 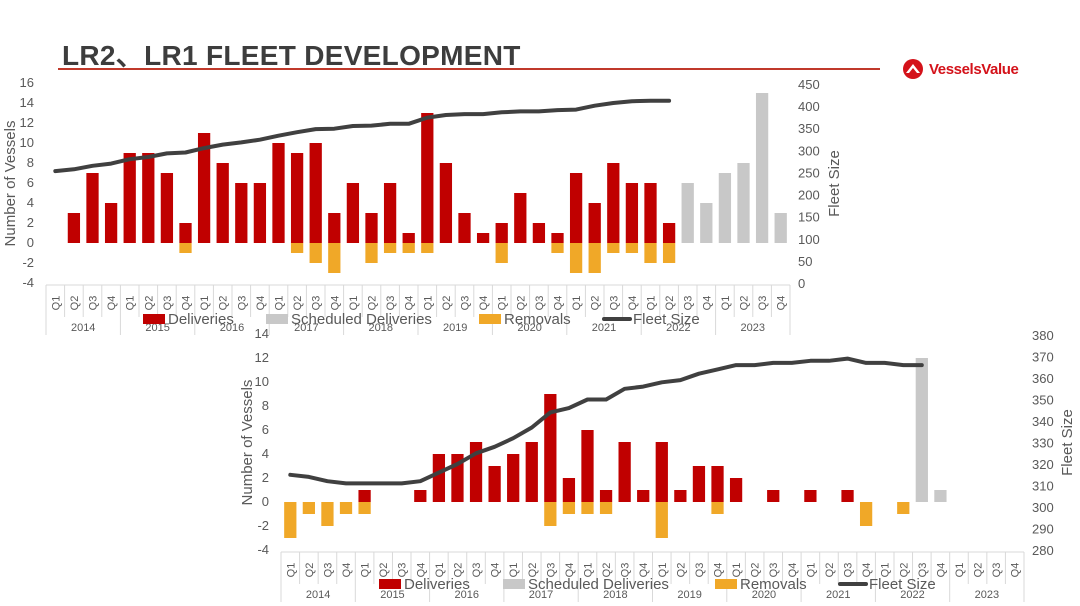 I want to click on brand-logo: VesselsValue, so click(x=960, y=69).